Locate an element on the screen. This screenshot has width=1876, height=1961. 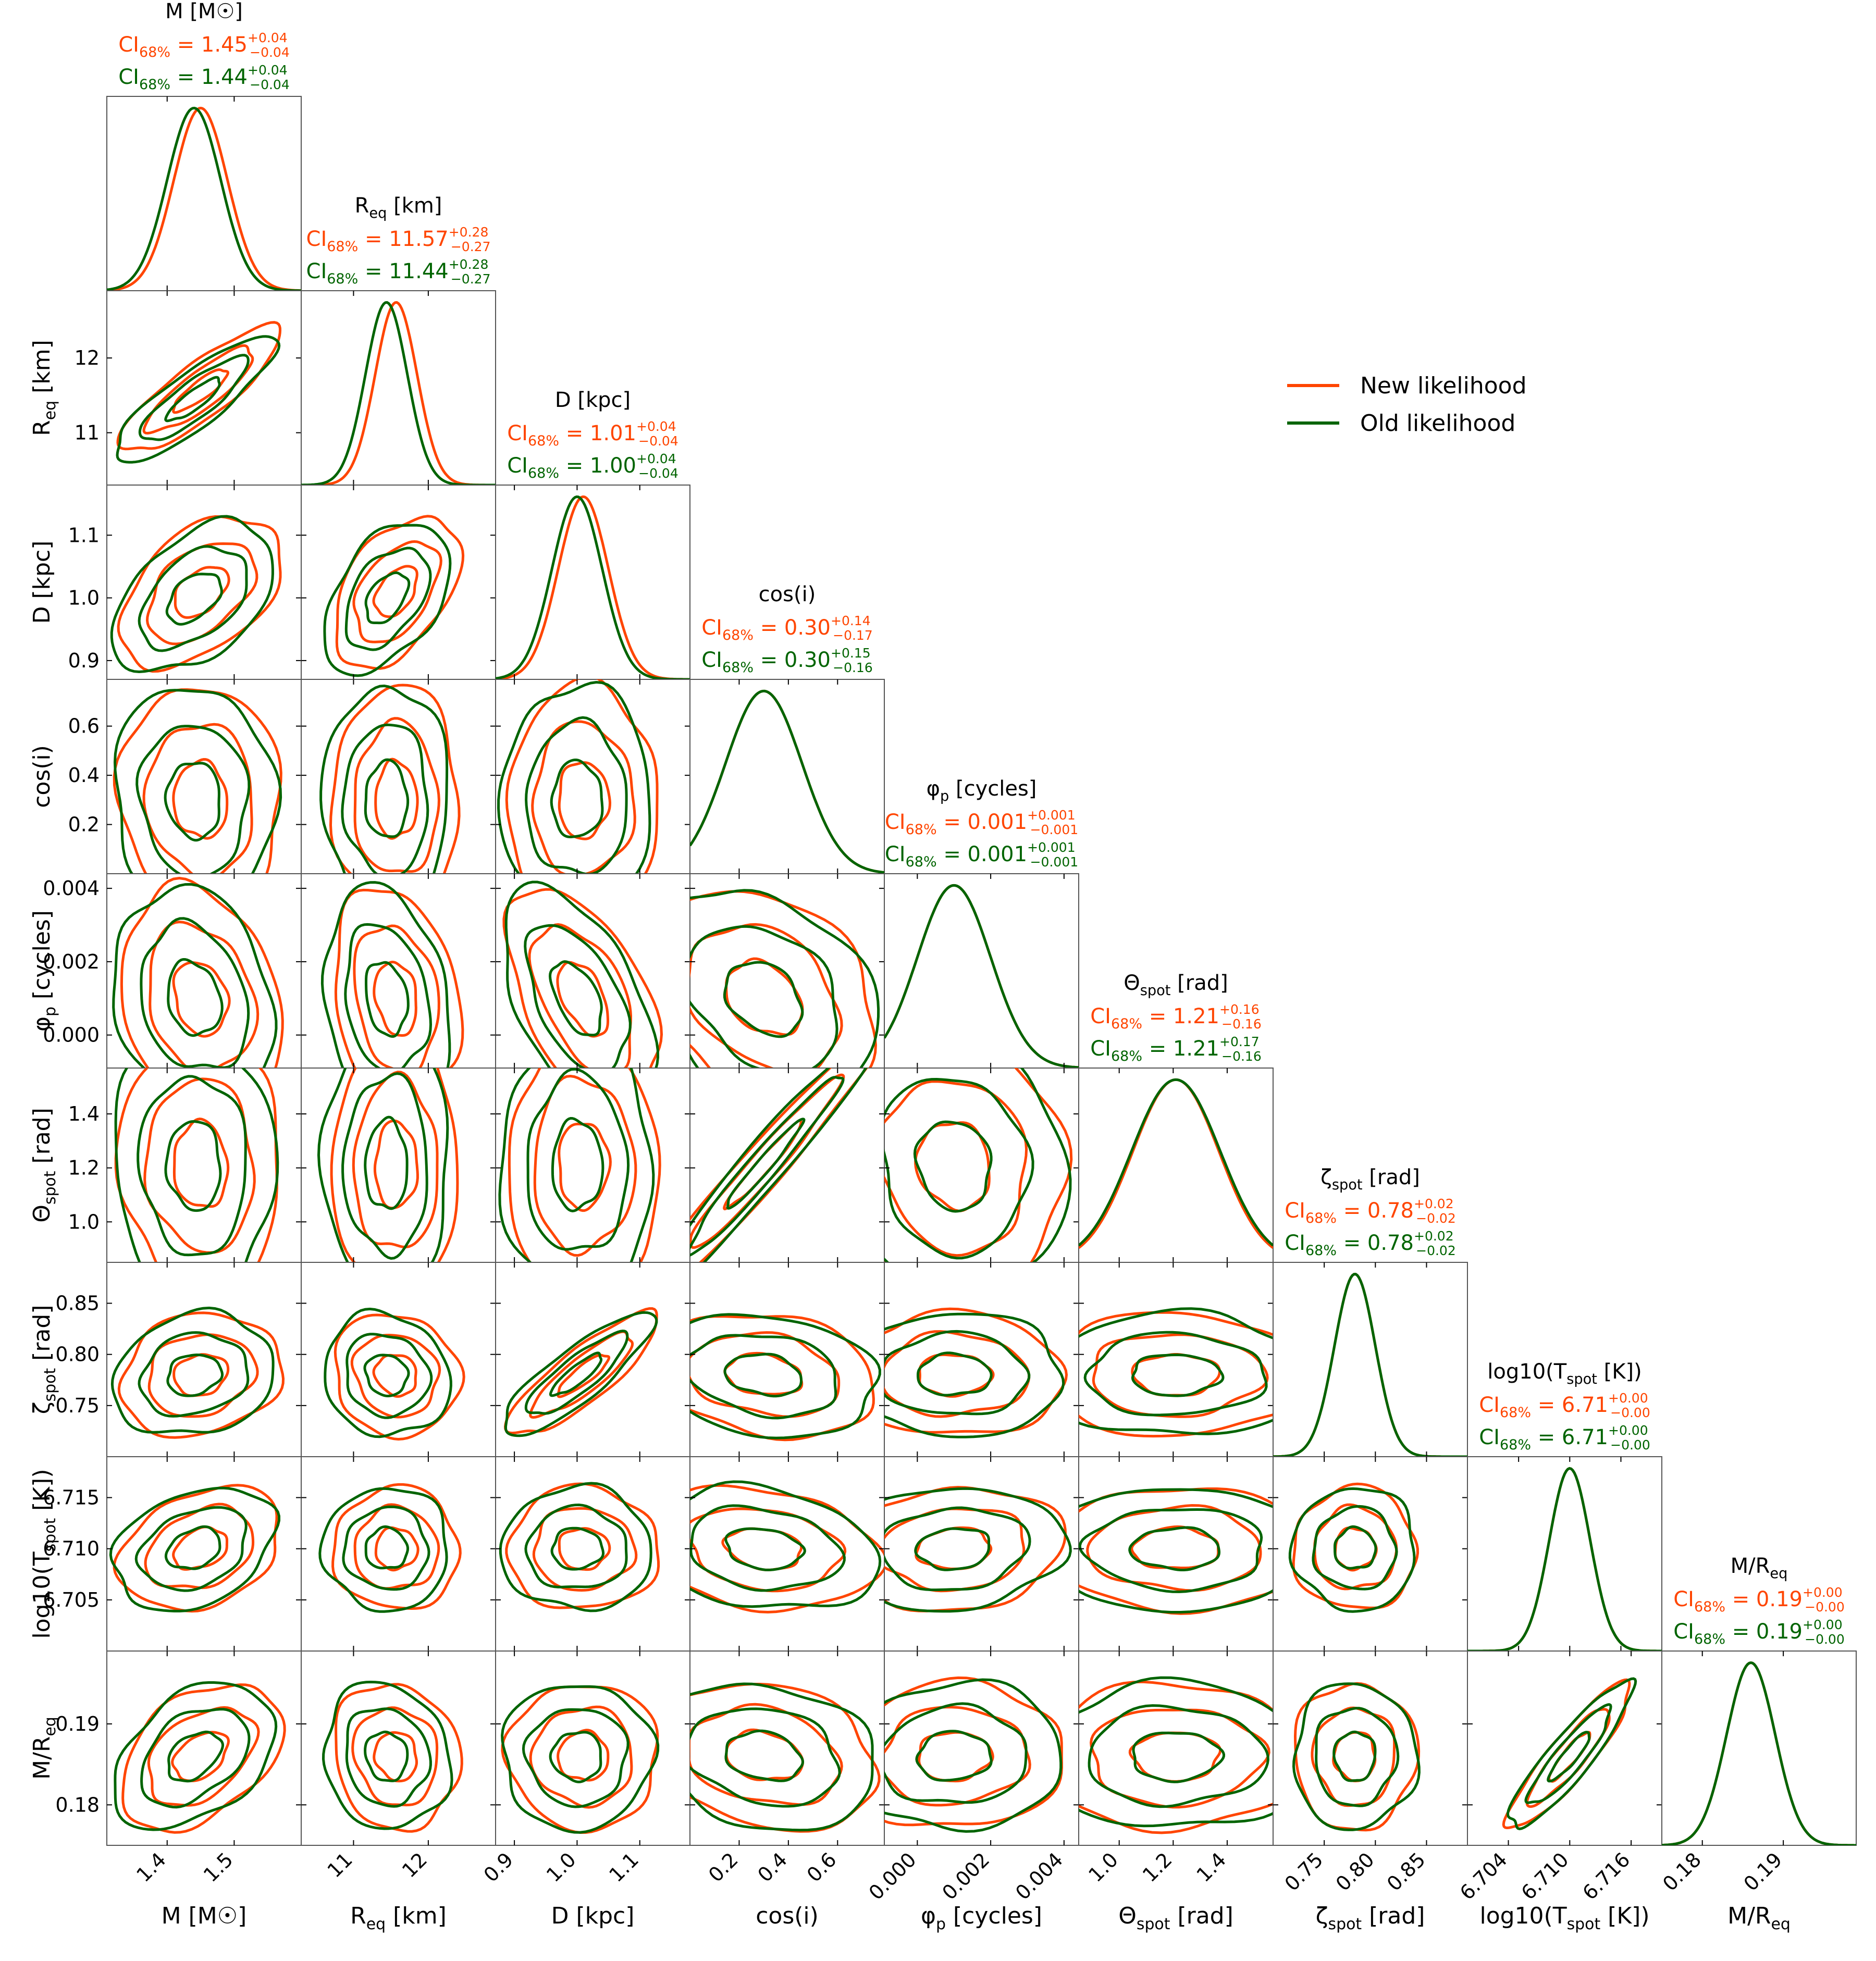
panel-T-D is located at coordinates (592, 1554).